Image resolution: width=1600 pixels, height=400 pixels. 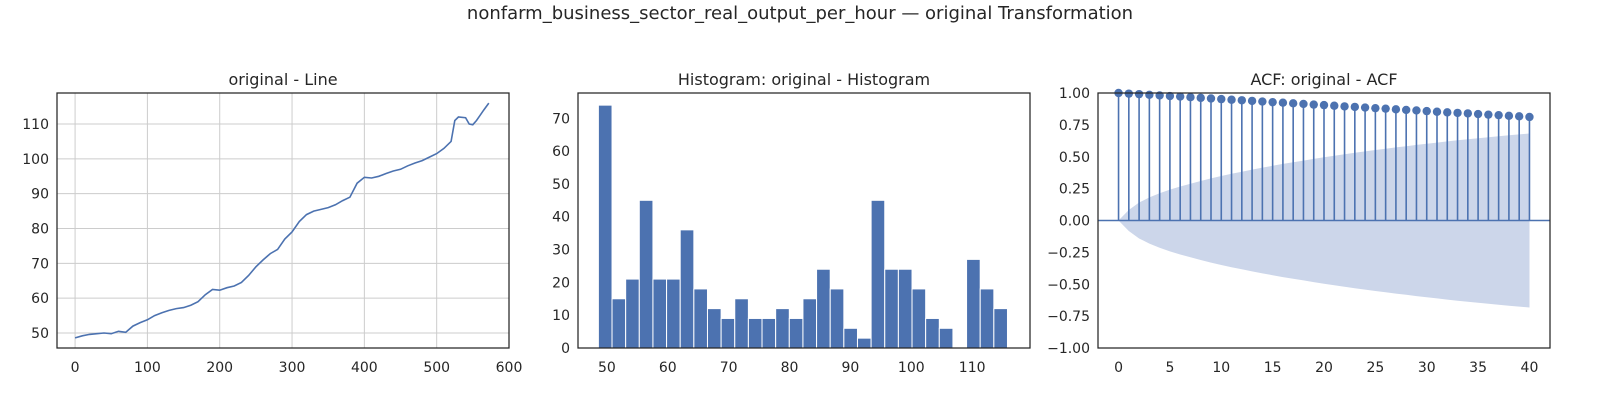 What do you see at coordinates (1074, 222) in the screenshot?
I see `y-tick-label: 0.00` at bounding box center [1074, 222].